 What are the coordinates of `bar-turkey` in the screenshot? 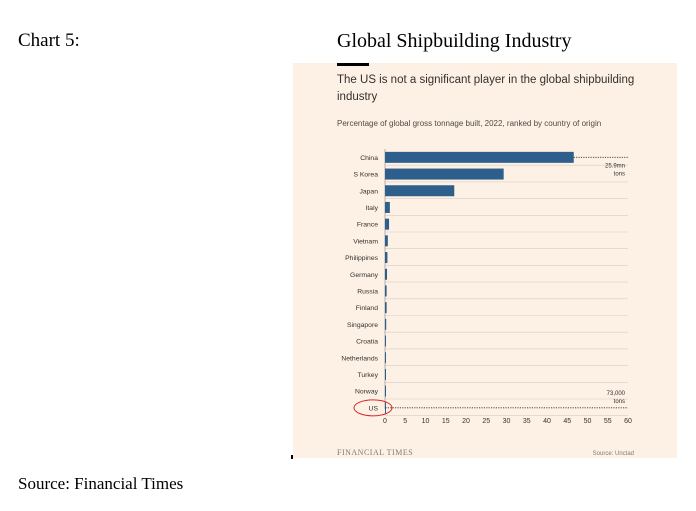 It's located at (385, 374).